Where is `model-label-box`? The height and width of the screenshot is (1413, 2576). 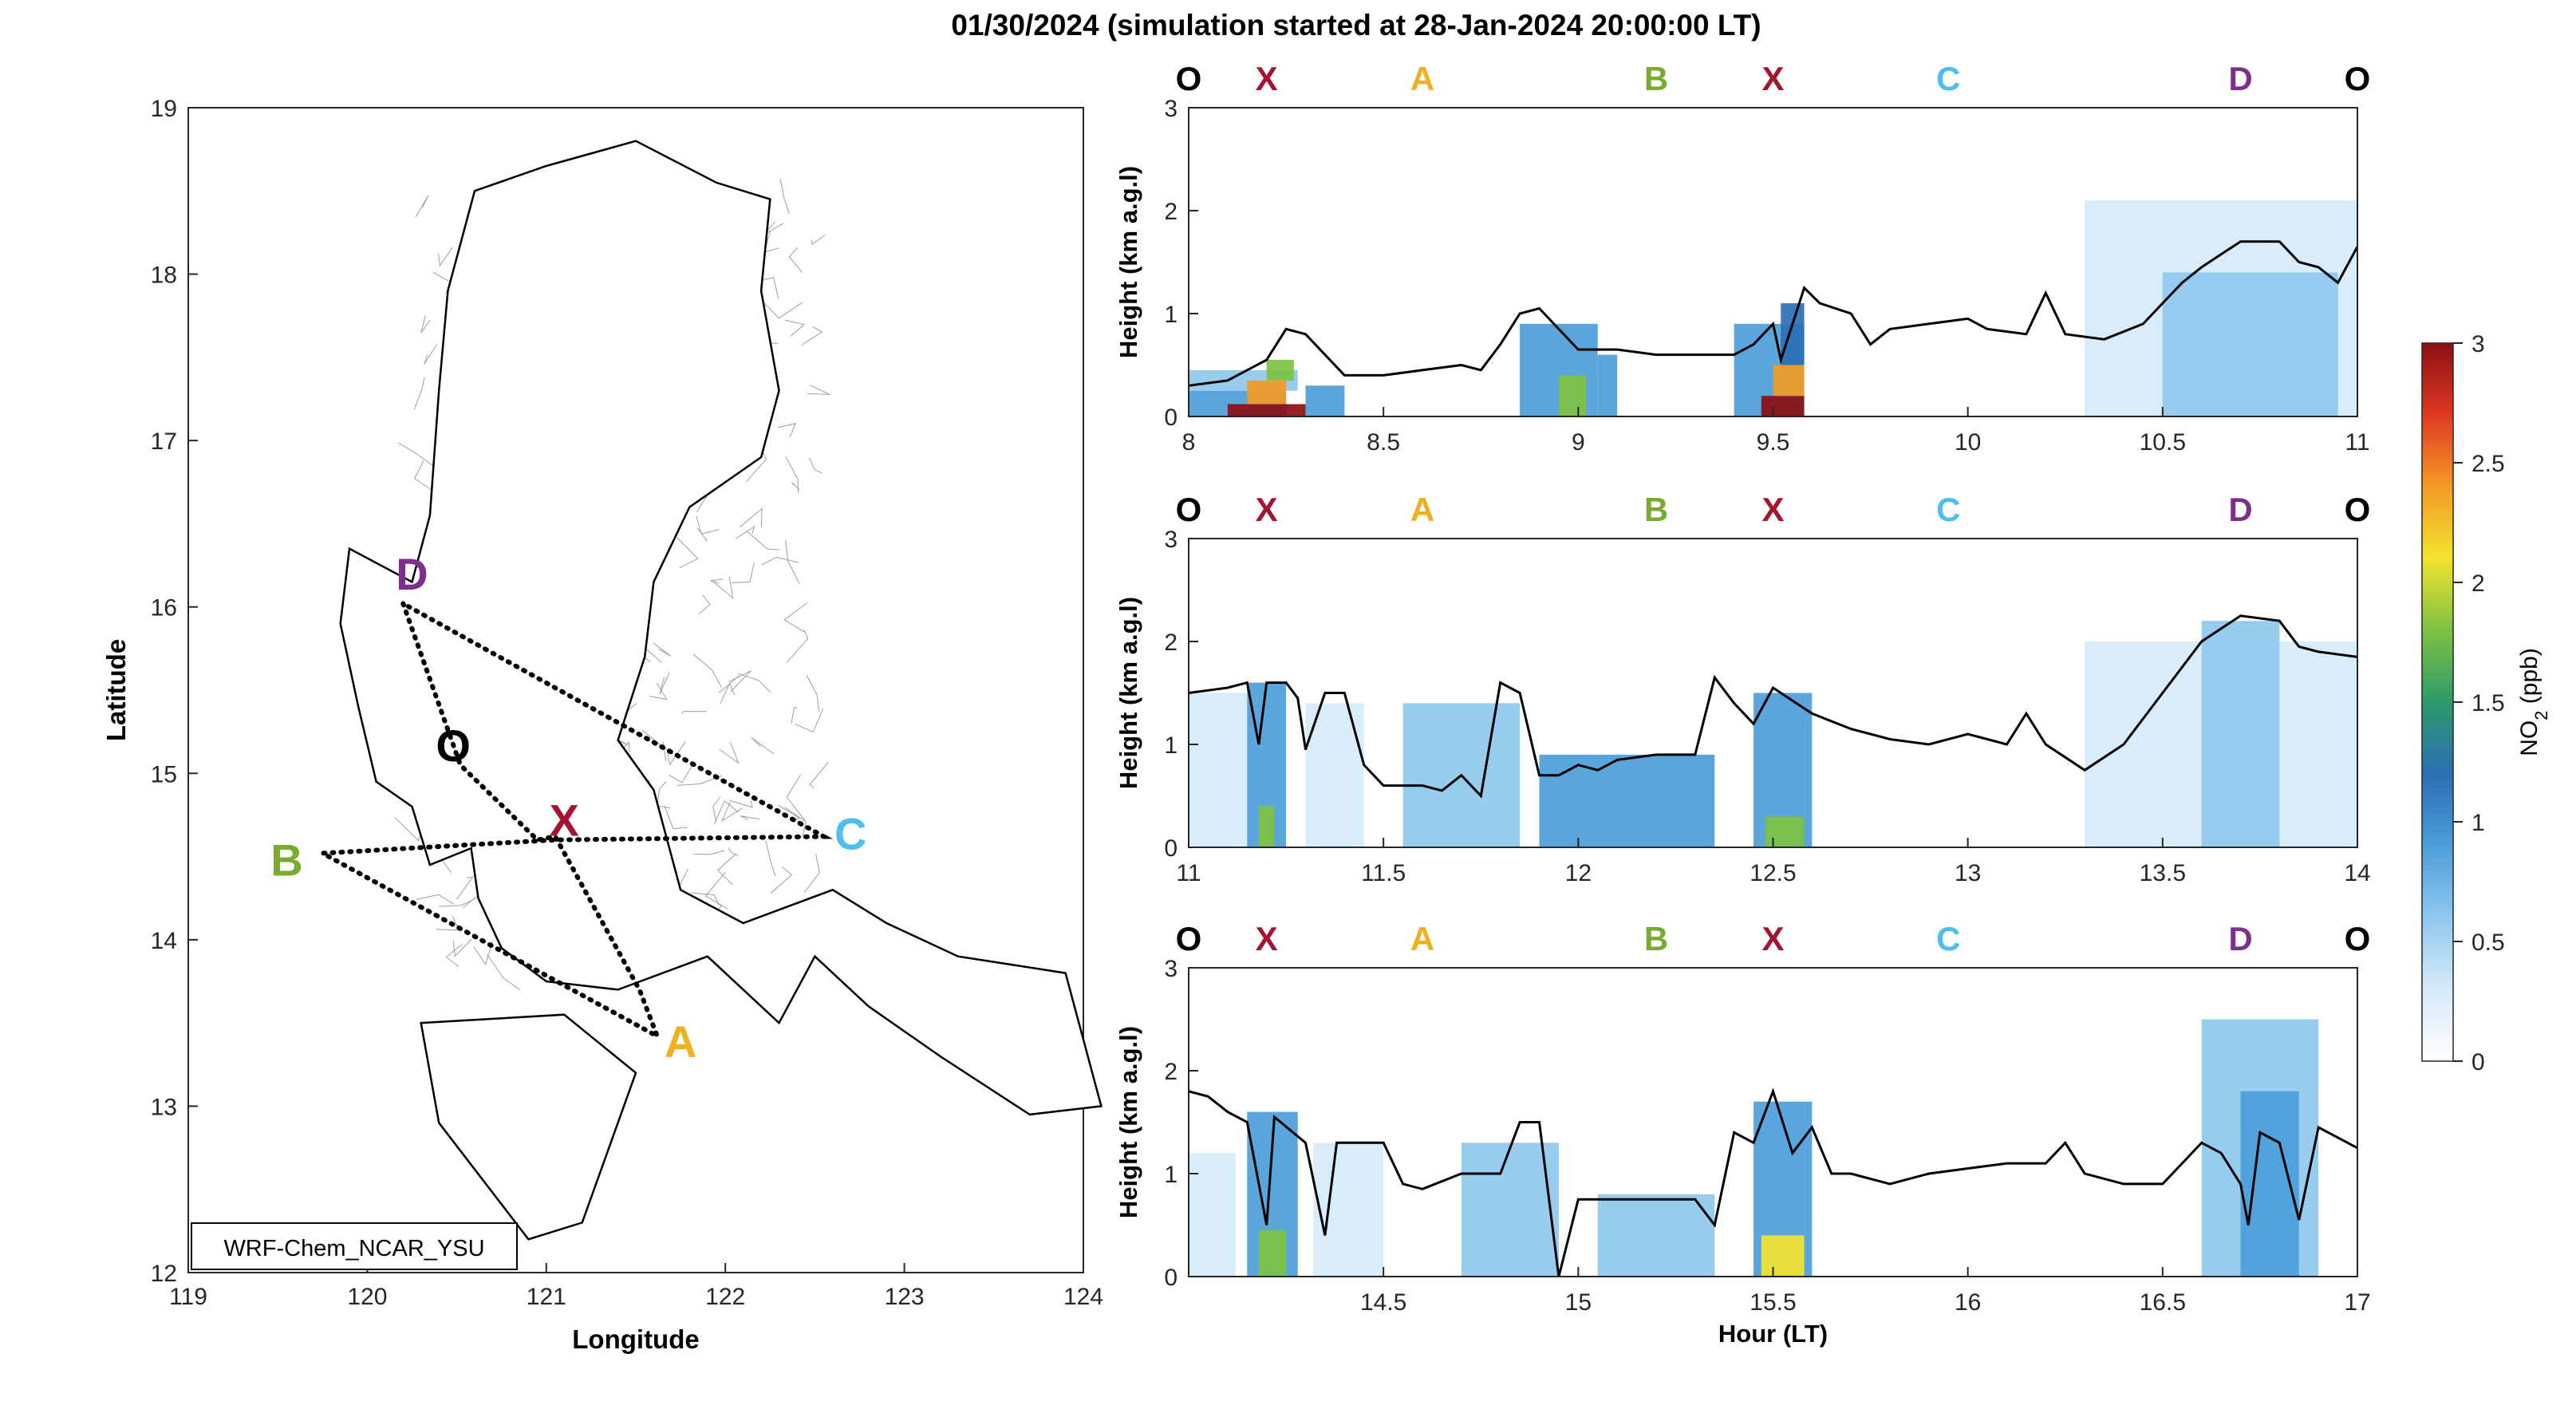 model-label-box is located at coordinates (355, 1246).